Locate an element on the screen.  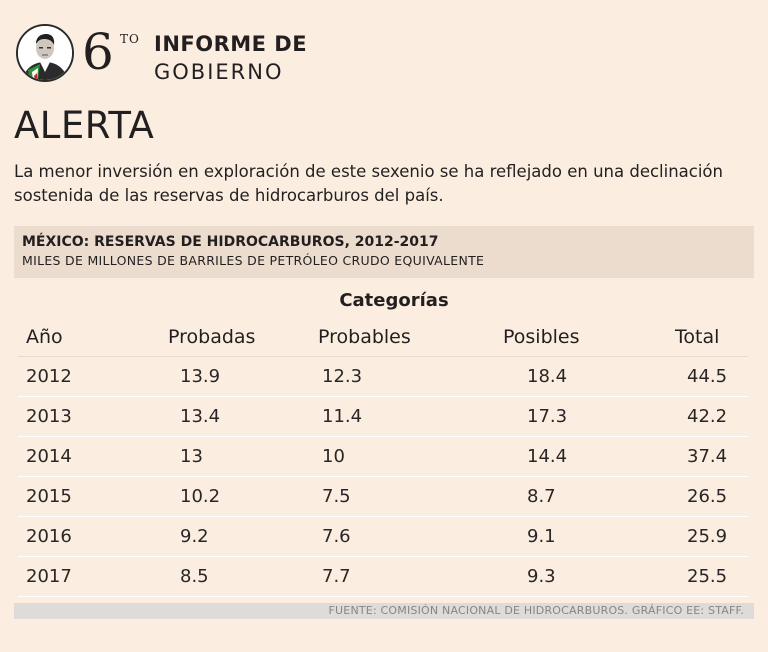
column-header-probable: Probables is located at coordinates (410, 337).